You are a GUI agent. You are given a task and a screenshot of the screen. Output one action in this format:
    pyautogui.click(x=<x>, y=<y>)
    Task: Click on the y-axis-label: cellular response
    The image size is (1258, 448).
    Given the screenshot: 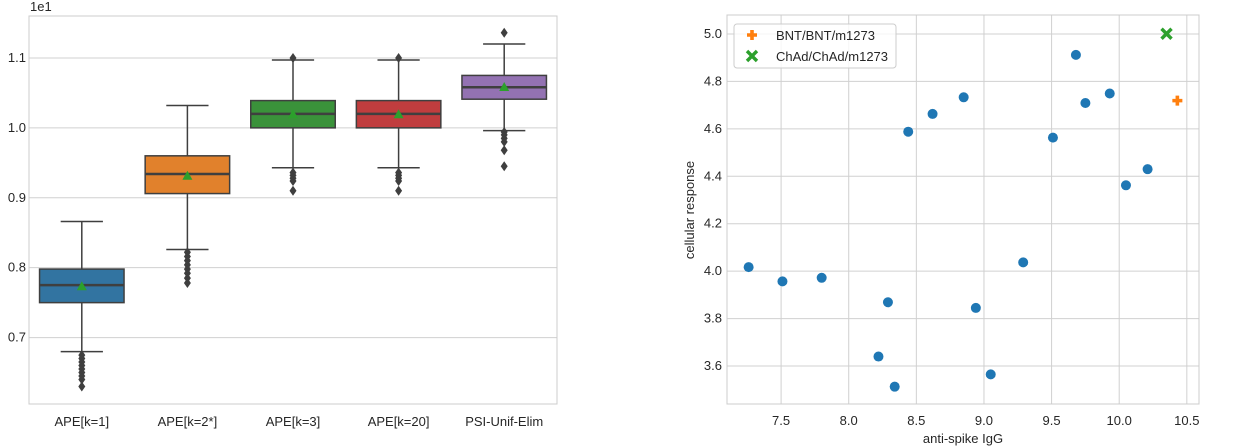 What is the action you would take?
    pyautogui.click(x=689, y=210)
    